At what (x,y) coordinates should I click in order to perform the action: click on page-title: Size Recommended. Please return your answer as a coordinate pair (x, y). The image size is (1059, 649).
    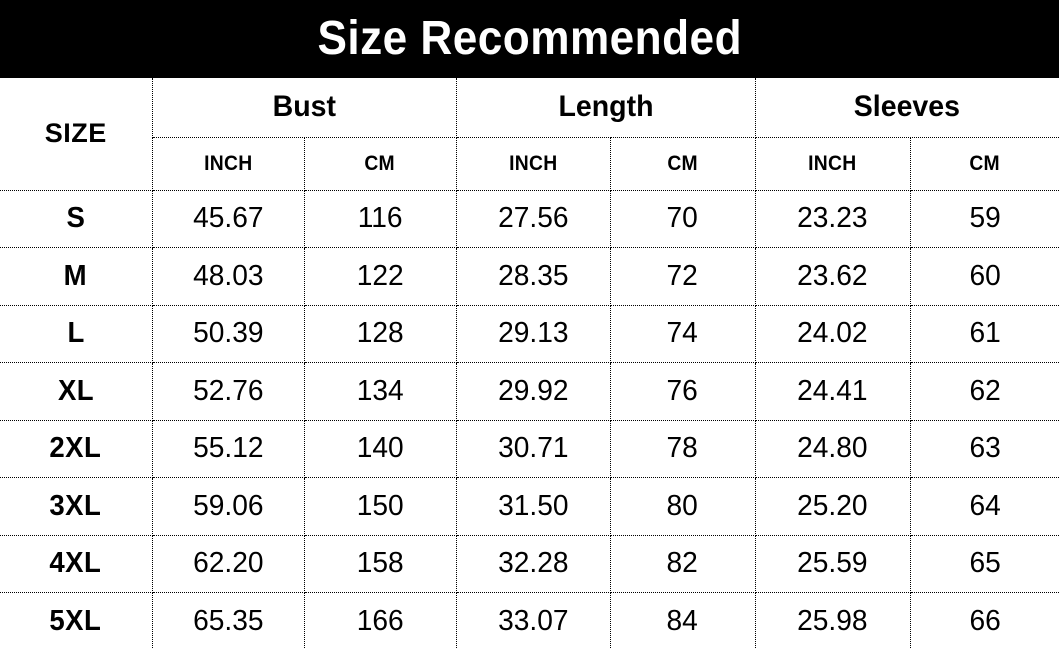
    Looking at the image, I should click on (529, 38).